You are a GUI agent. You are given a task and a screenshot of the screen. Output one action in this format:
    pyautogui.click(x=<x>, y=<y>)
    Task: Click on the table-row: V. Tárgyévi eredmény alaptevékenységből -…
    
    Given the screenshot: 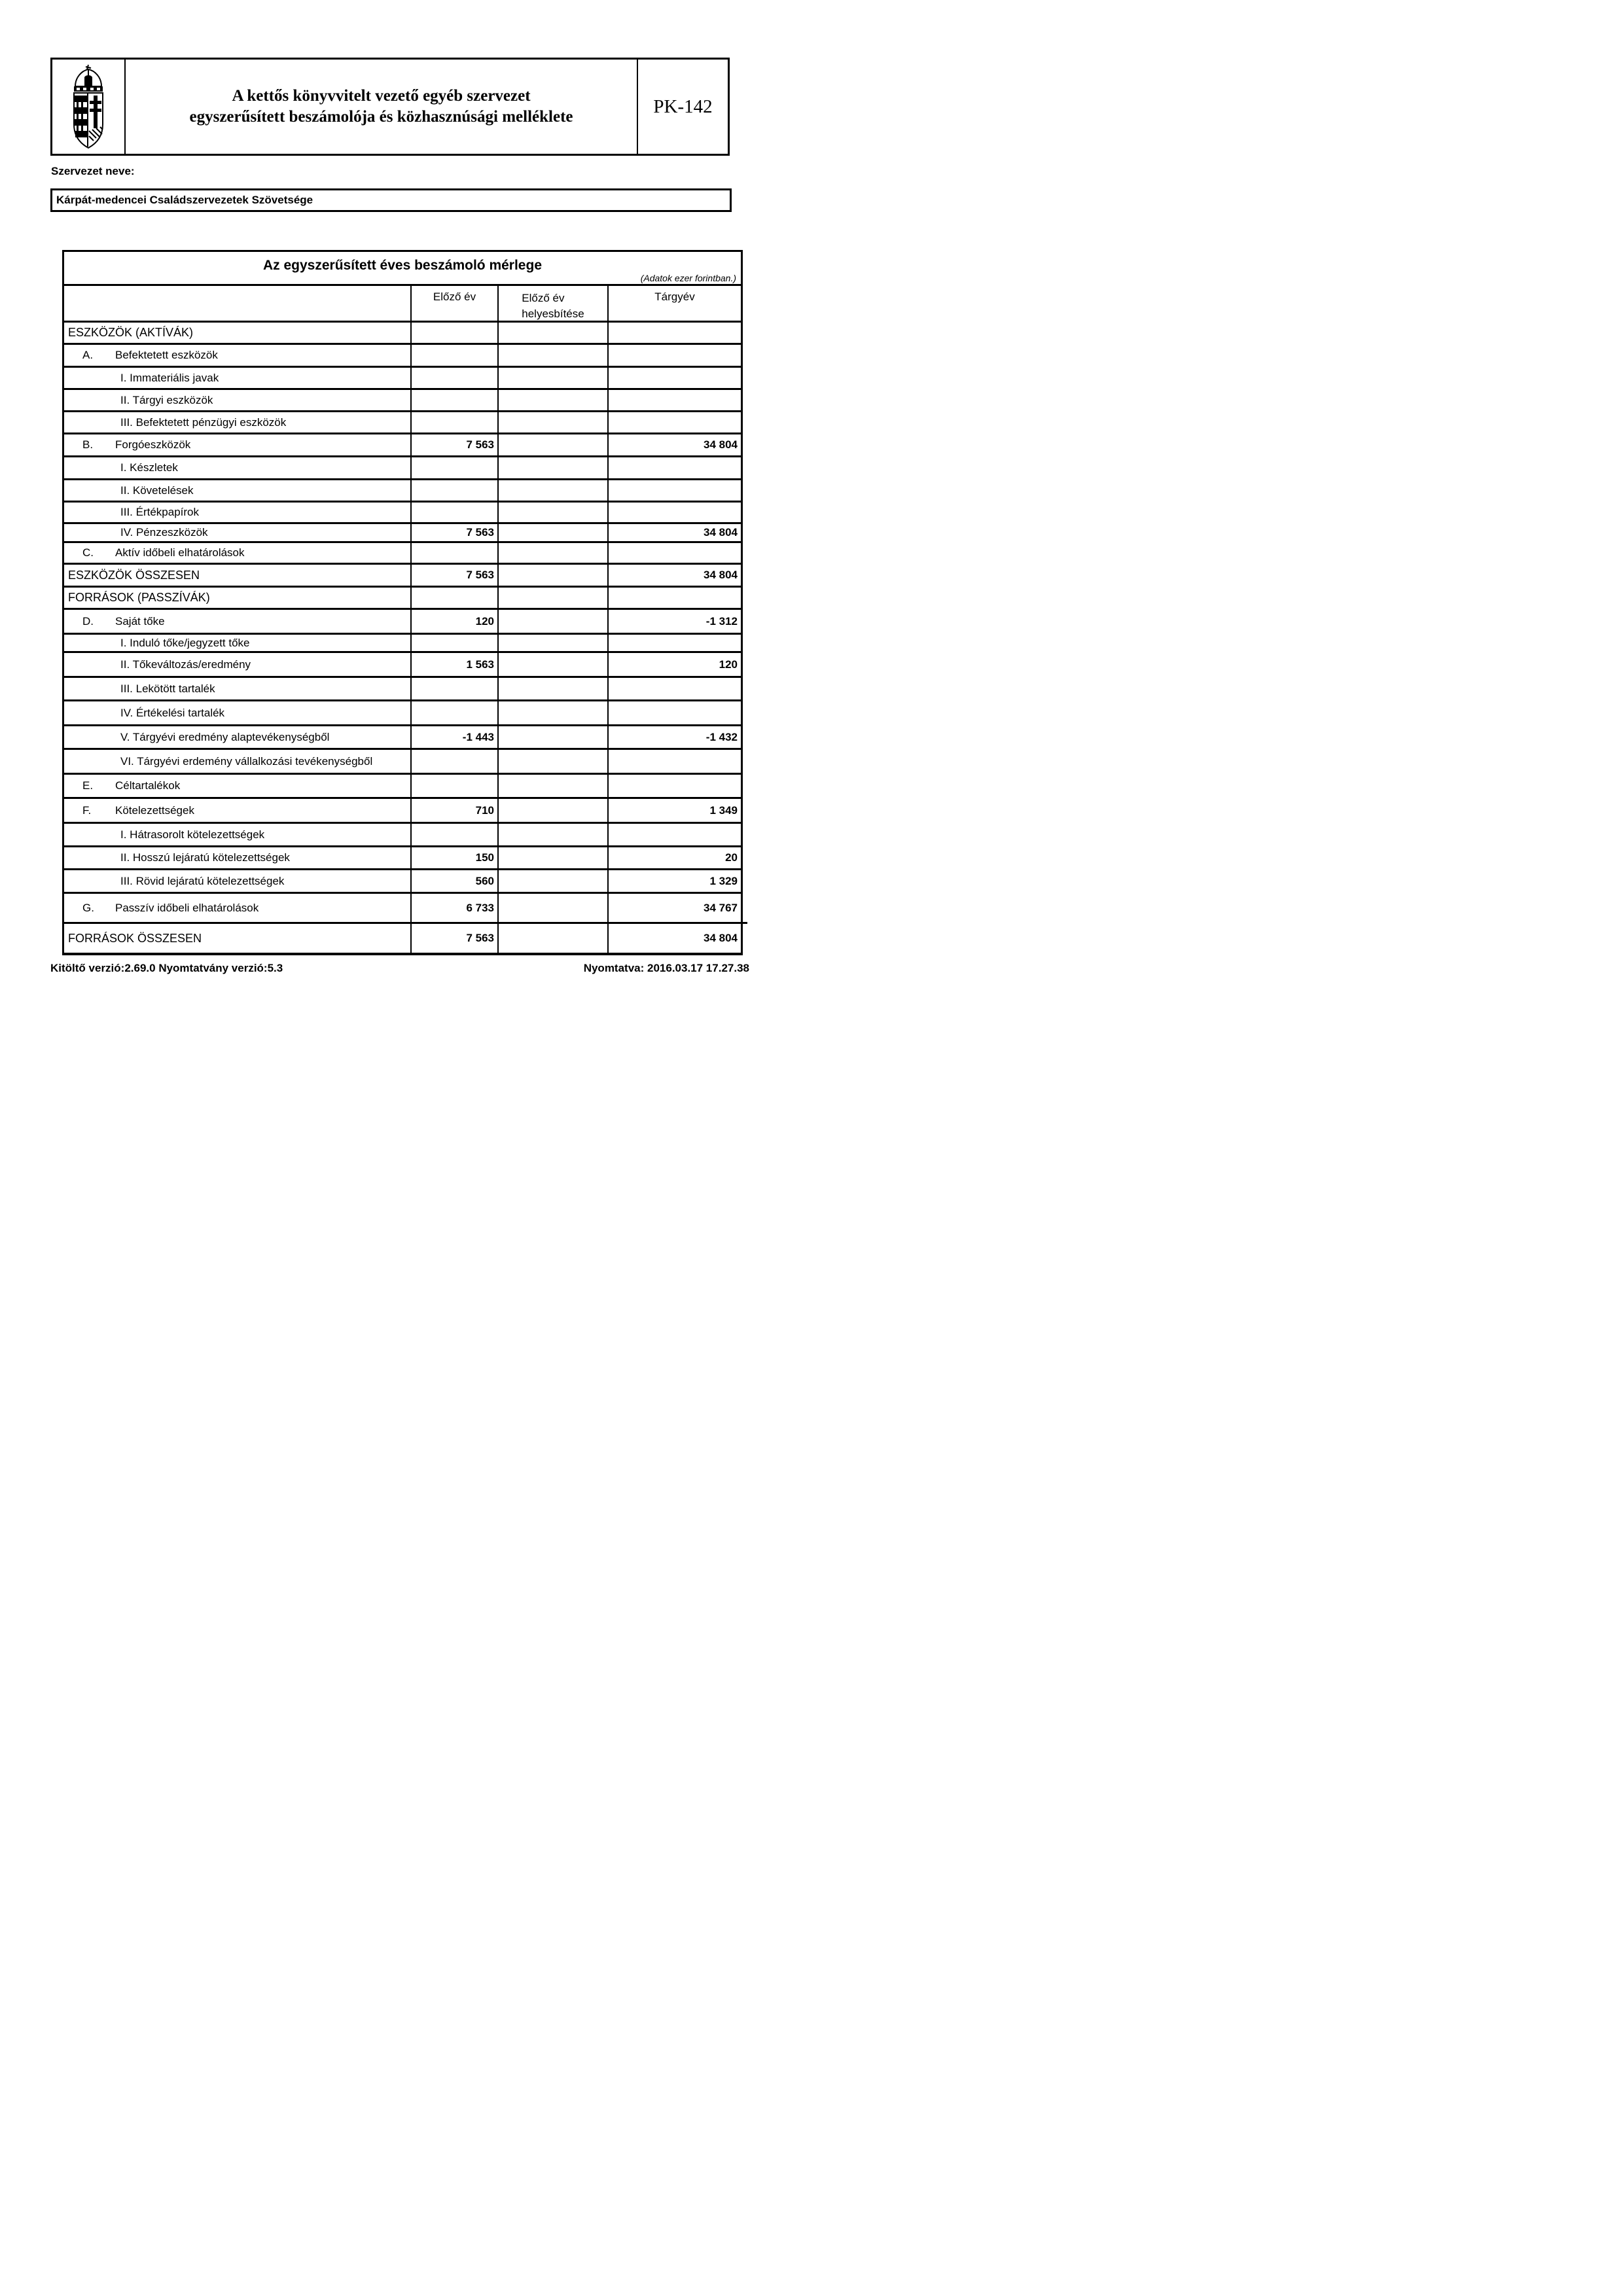 What is the action you would take?
    pyautogui.click(x=402, y=738)
    